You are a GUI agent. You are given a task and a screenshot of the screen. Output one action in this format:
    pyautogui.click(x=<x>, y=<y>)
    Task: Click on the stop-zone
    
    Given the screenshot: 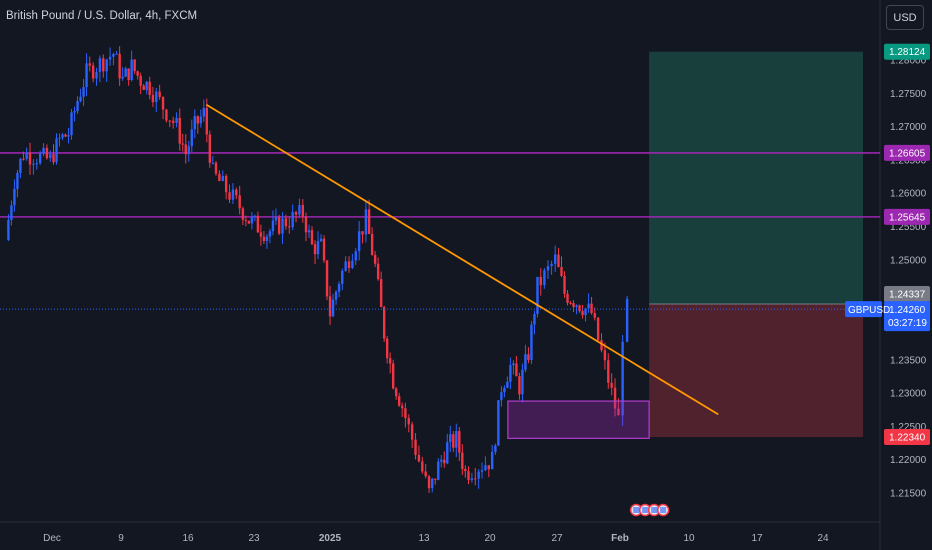 What is the action you would take?
    pyautogui.click(x=756, y=371)
    